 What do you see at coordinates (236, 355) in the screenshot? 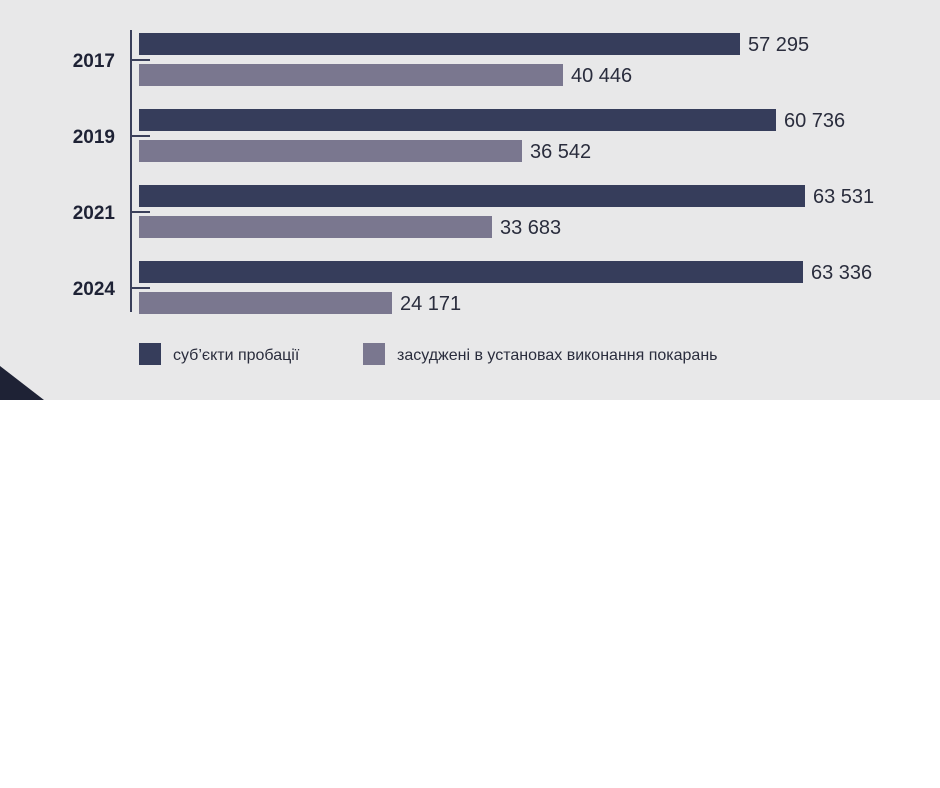
I see `legend-label: суб’єкти пробації` at bounding box center [236, 355].